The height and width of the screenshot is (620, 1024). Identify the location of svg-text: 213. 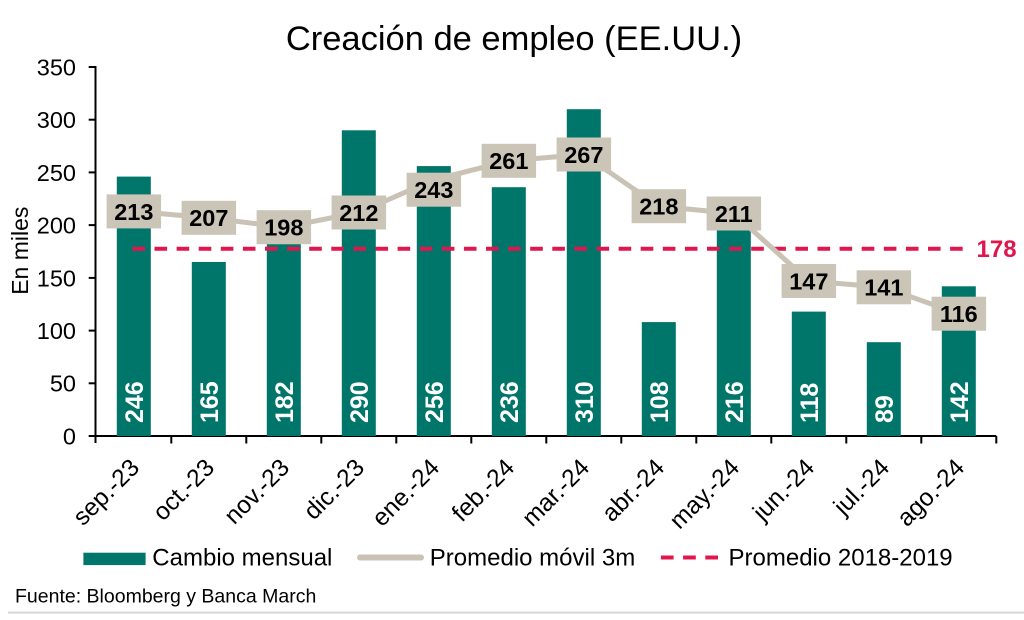
(133, 212).